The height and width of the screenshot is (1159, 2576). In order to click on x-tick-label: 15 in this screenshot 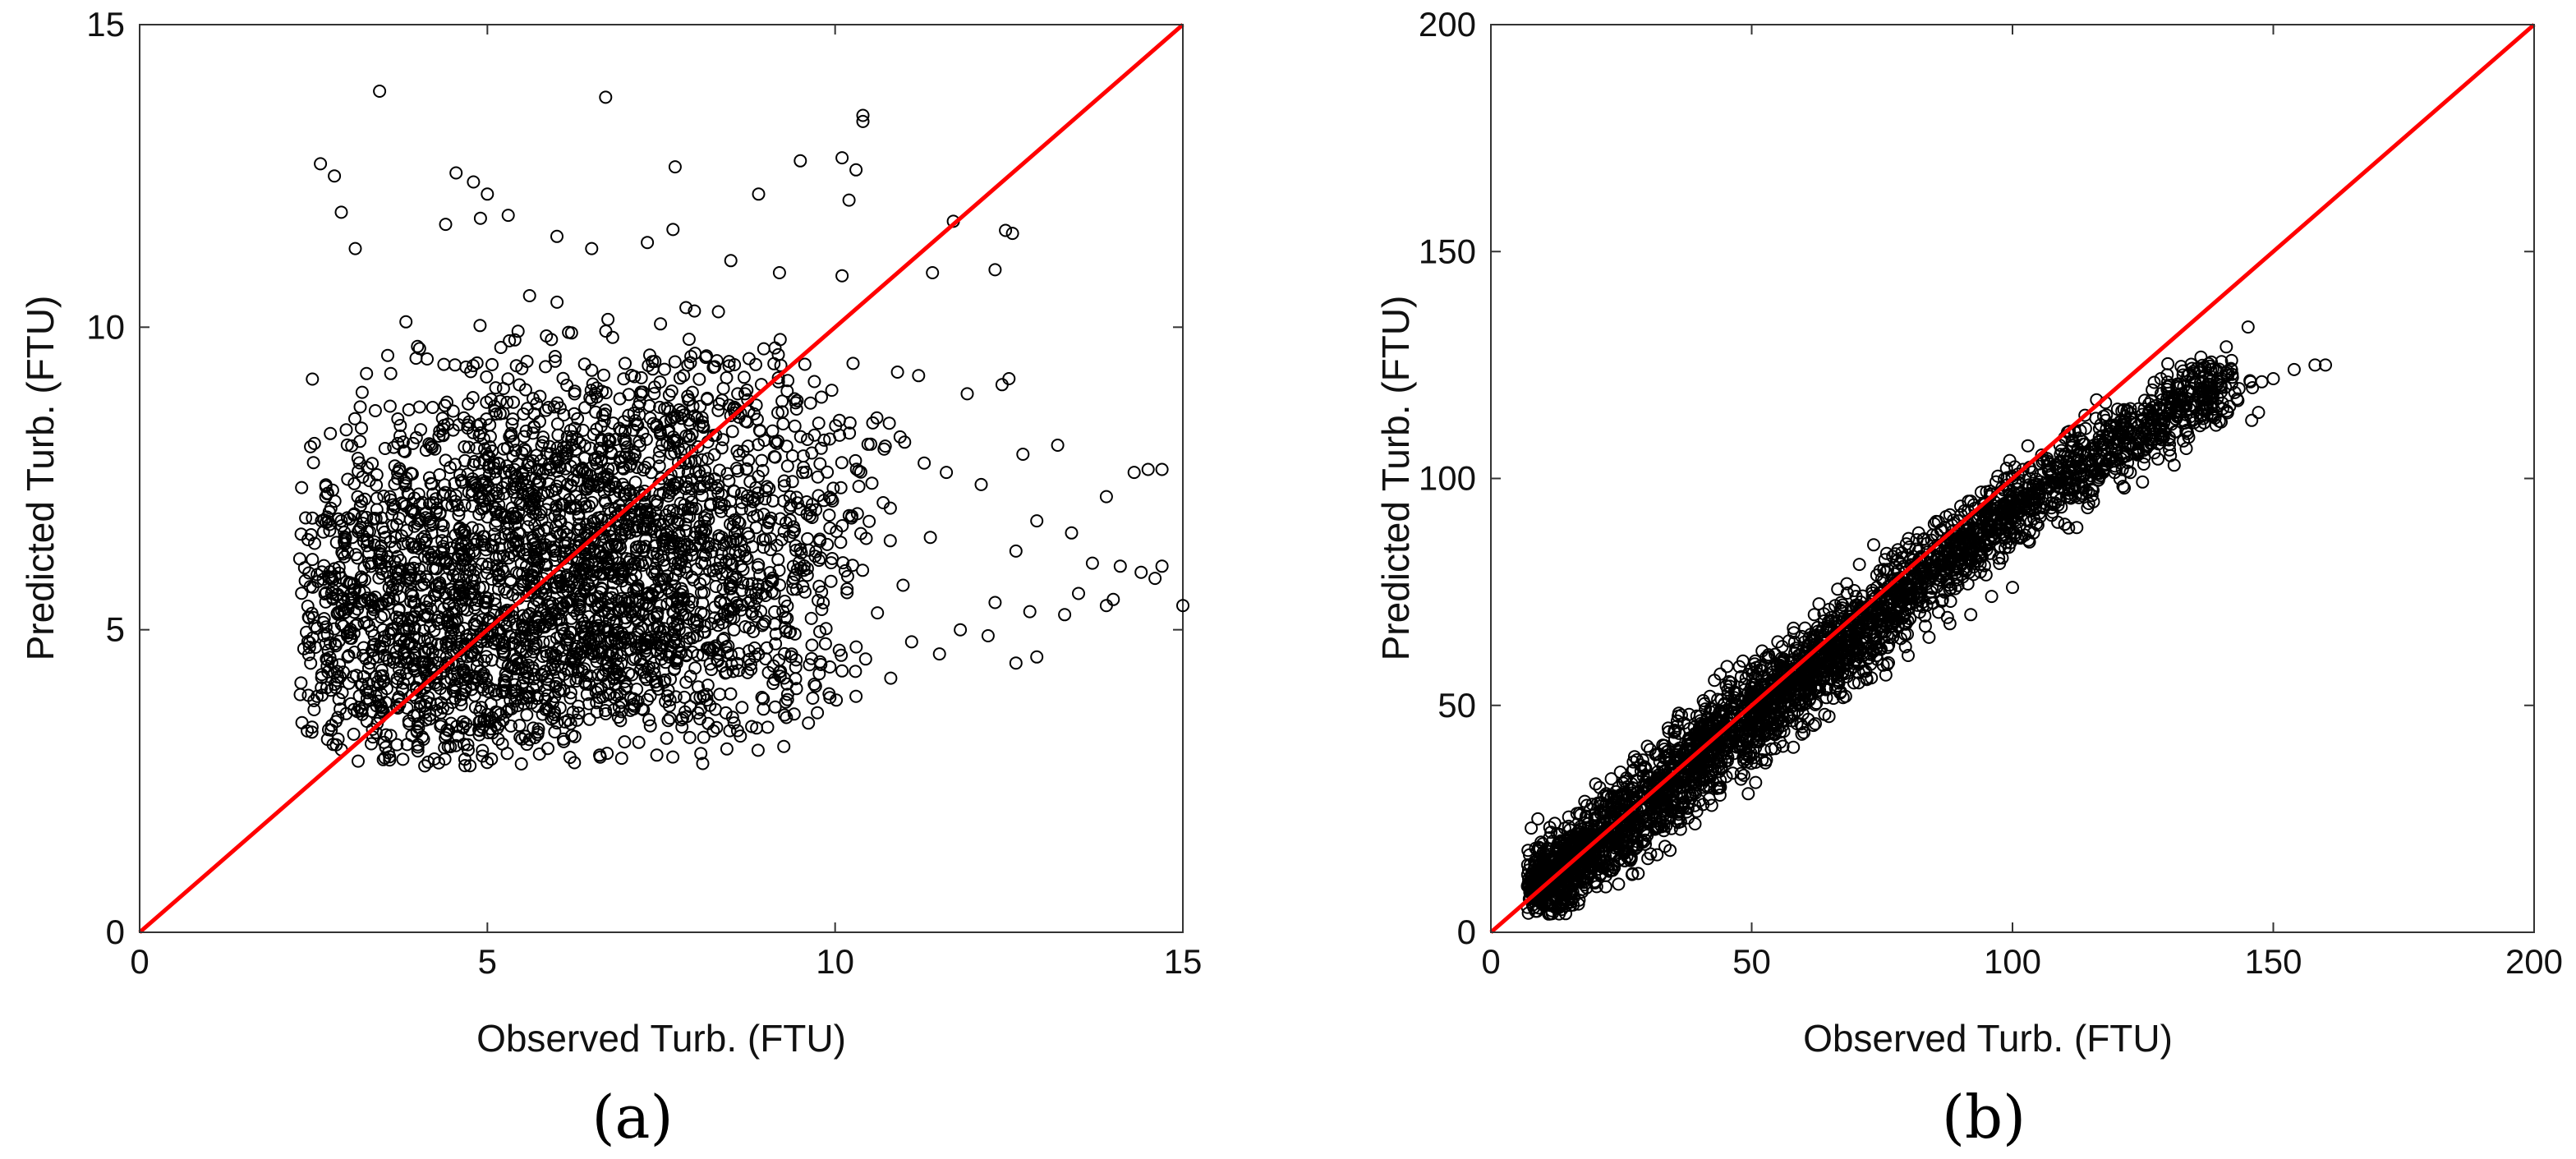, I will do `click(1183, 961)`.